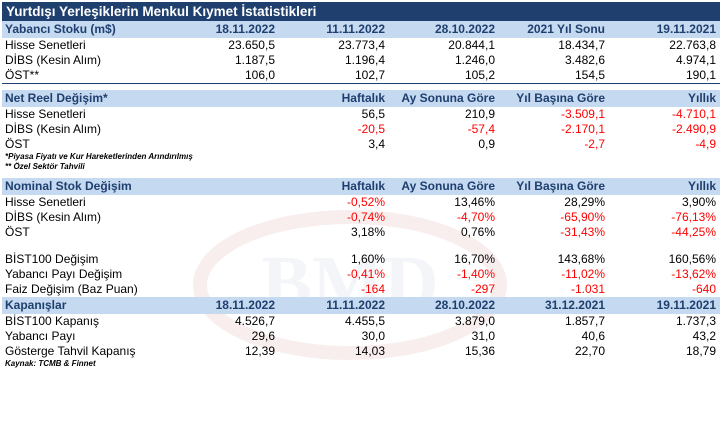  What do you see at coordinates (373, 336) in the screenshot?
I see `row-value: 30,0` at bounding box center [373, 336].